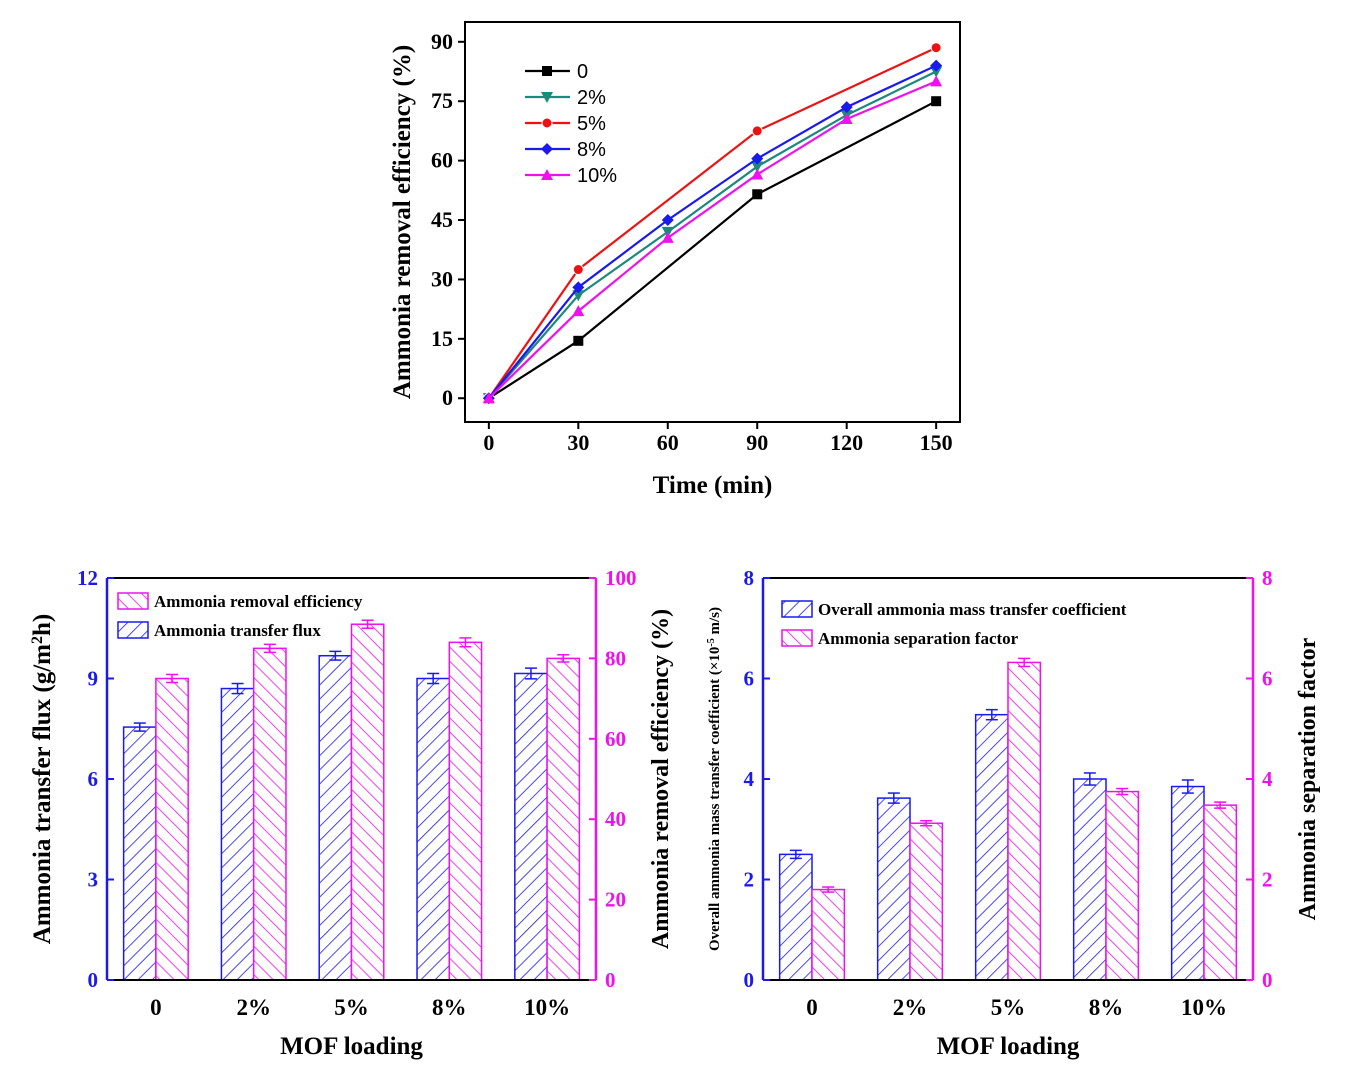 Image resolution: width=1349 pixels, height=1069 pixels. Describe the element at coordinates (442, 160) in the screenshot. I see `y-tick-label: 60` at that location.